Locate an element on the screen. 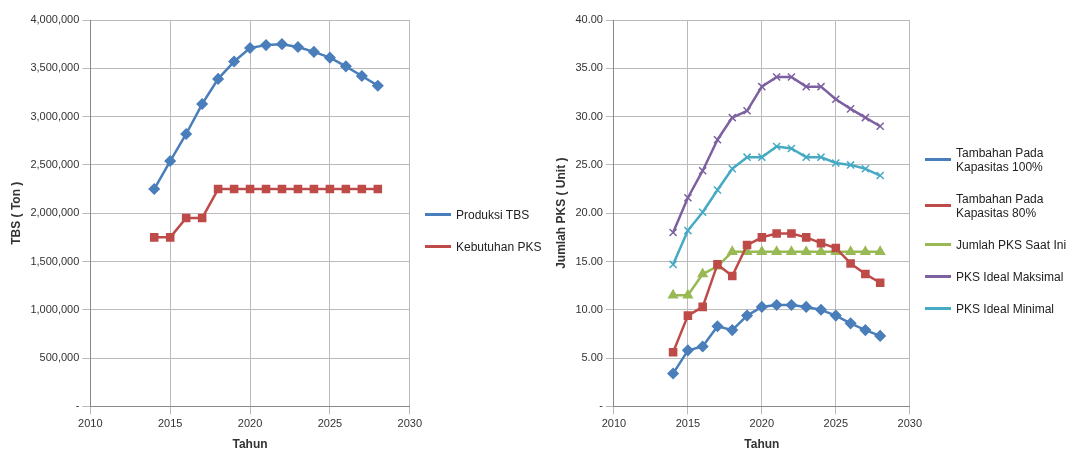 This screenshot has width=1091, height=461. y-tick-label: 40.00 is located at coordinates (589, 19).